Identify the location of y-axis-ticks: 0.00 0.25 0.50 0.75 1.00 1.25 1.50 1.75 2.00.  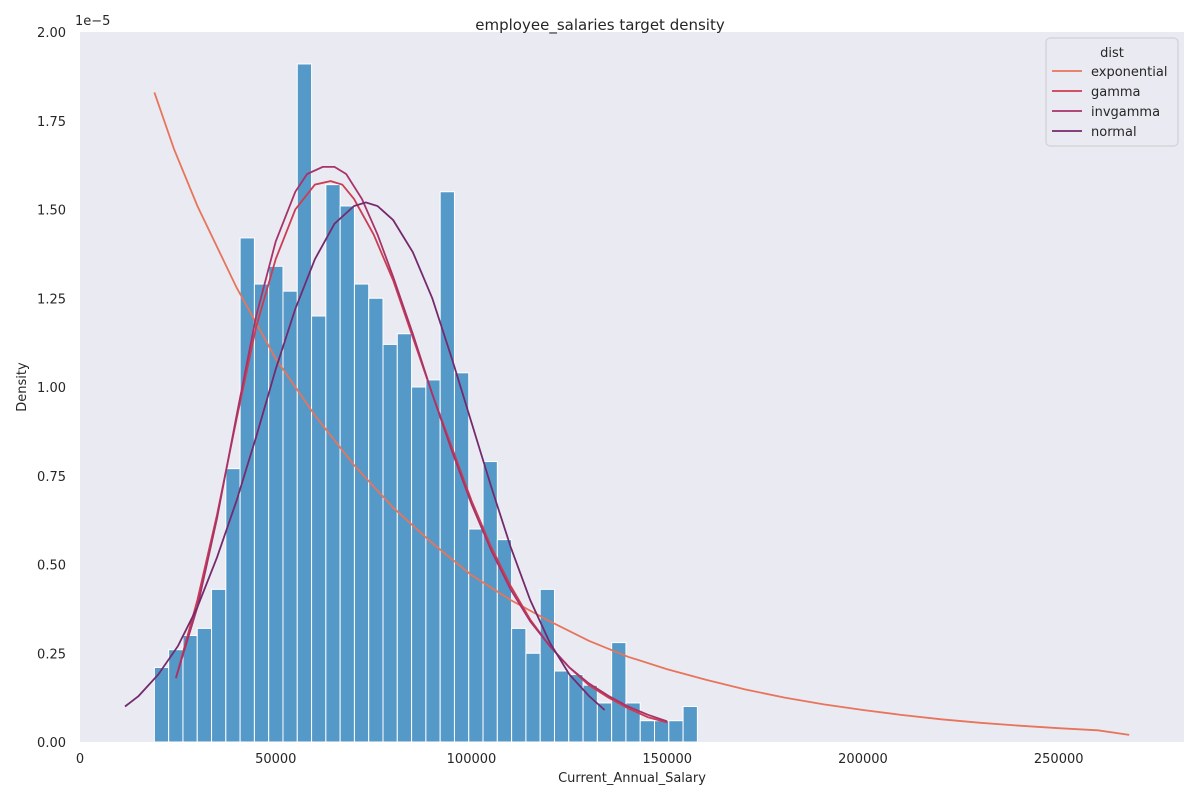
(51, 388).